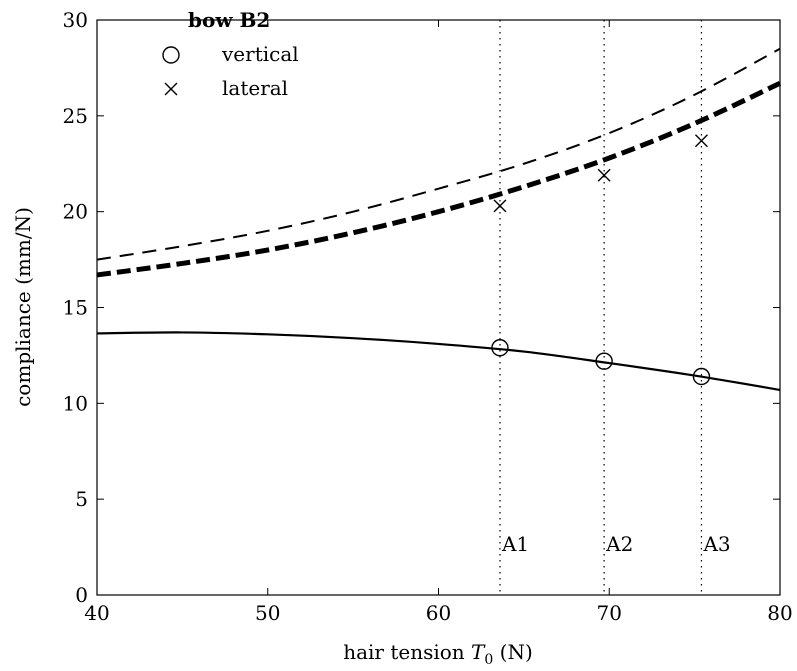 The width and height of the screenshot is (797, 671). I want to click on series-line-solid, so click(438, 361).